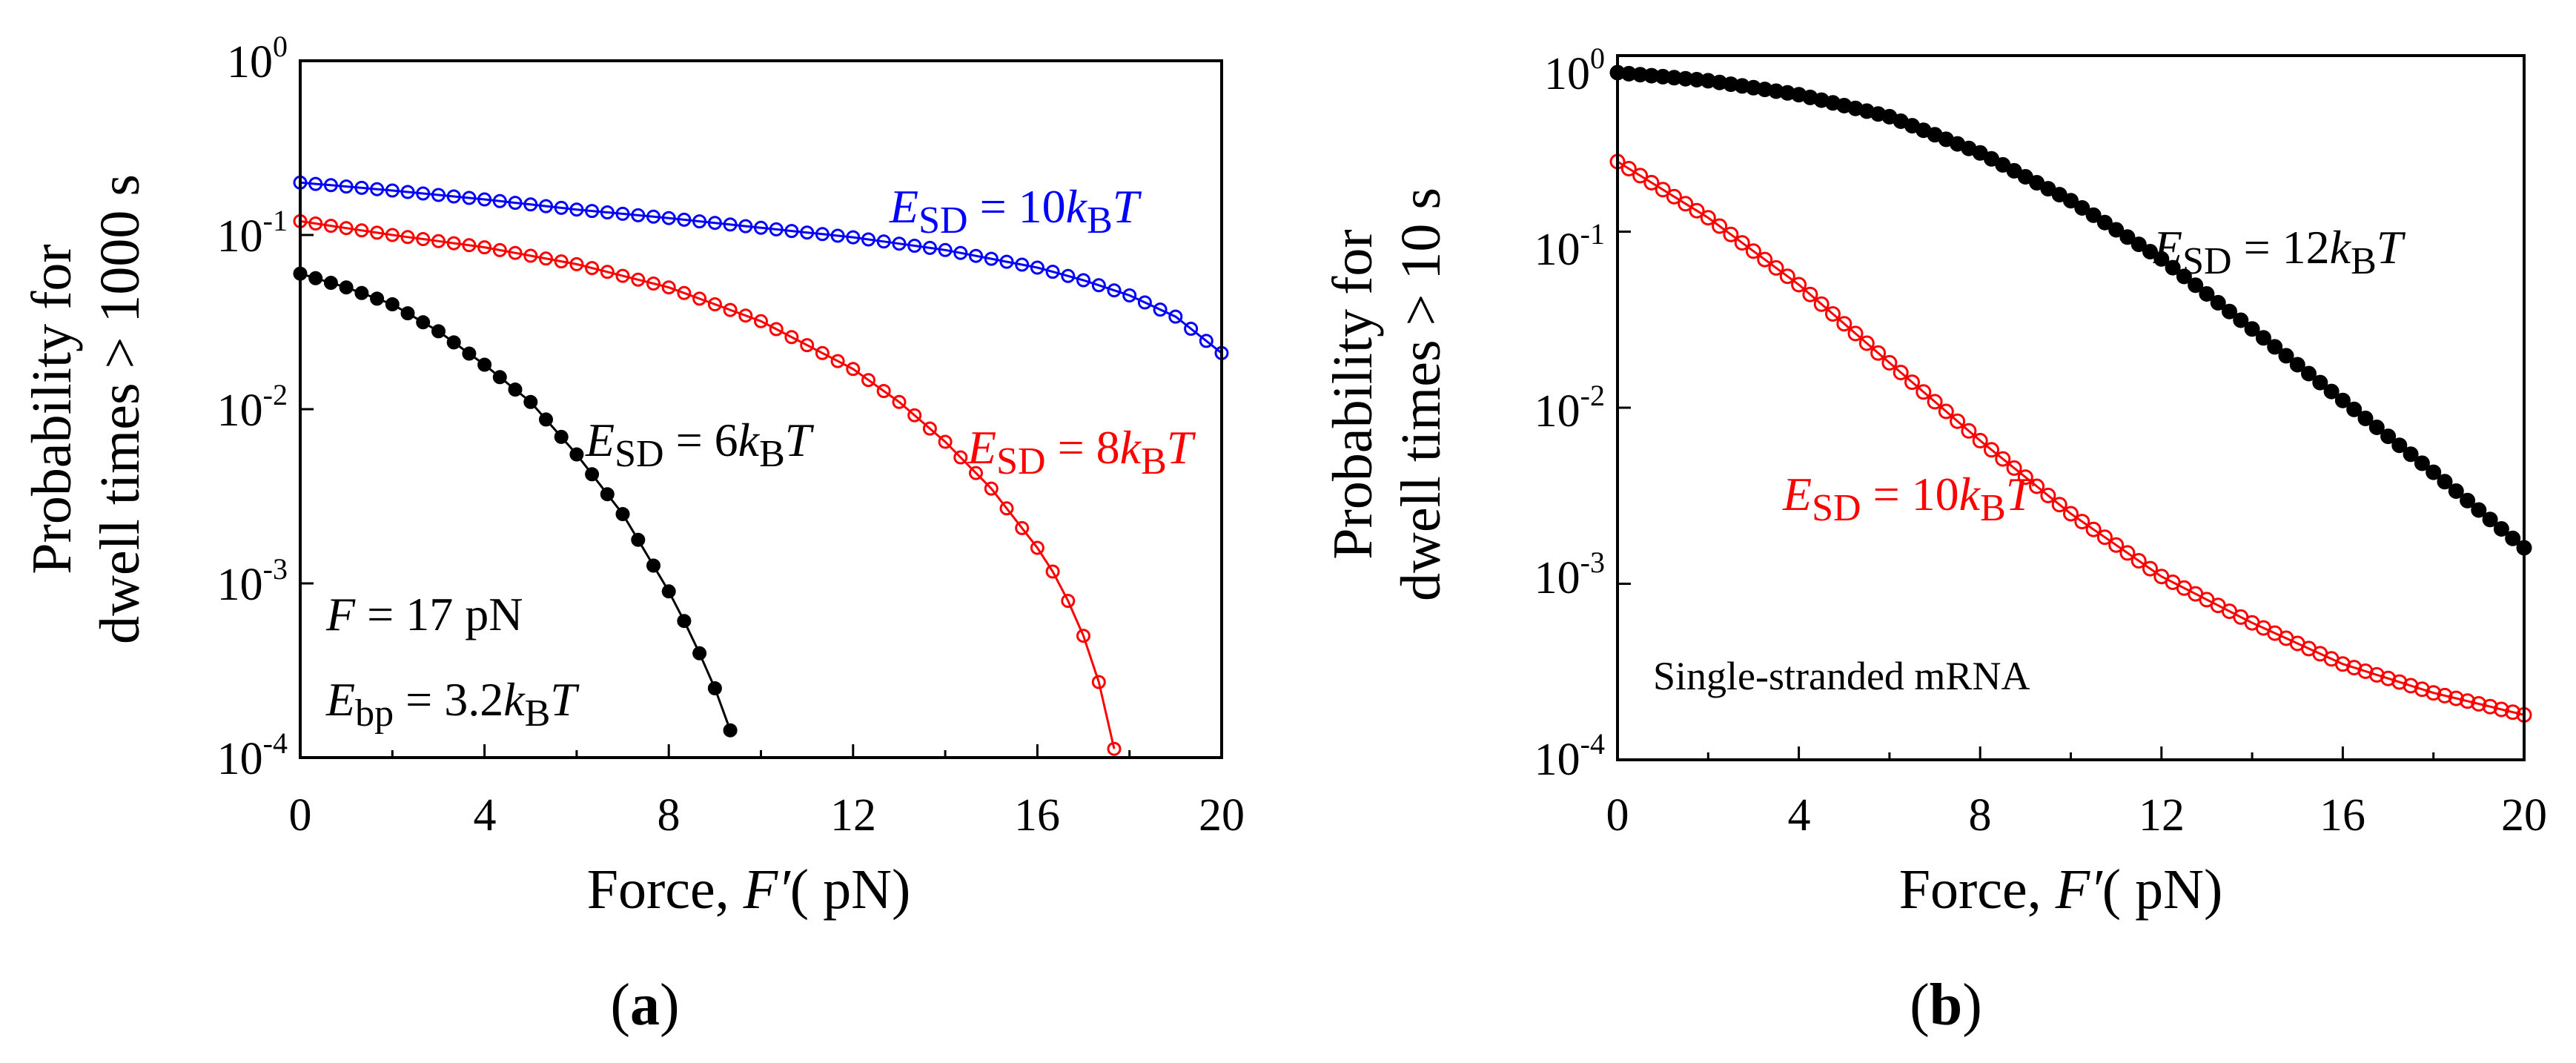 Image resolution: width=2576 pixels, height=1063 pixels. What do you see at coordinates (452, 704) in the screenshot?
I see `panel-a-ebp-annotation: Ebp = 3.2kBT` at bounding box center [452, 704].